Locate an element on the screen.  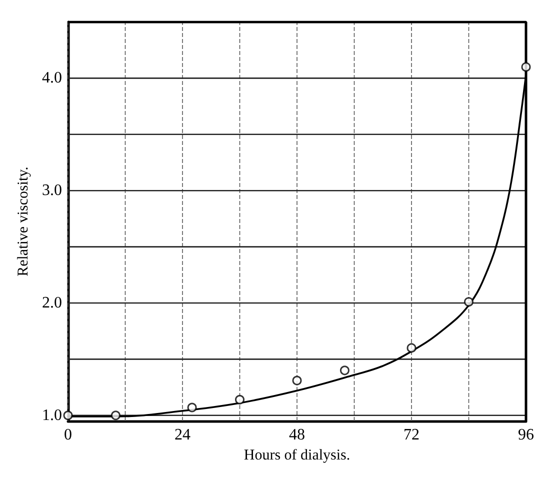
y-tick-label: 4.0 is located at coordinates (52, 78).